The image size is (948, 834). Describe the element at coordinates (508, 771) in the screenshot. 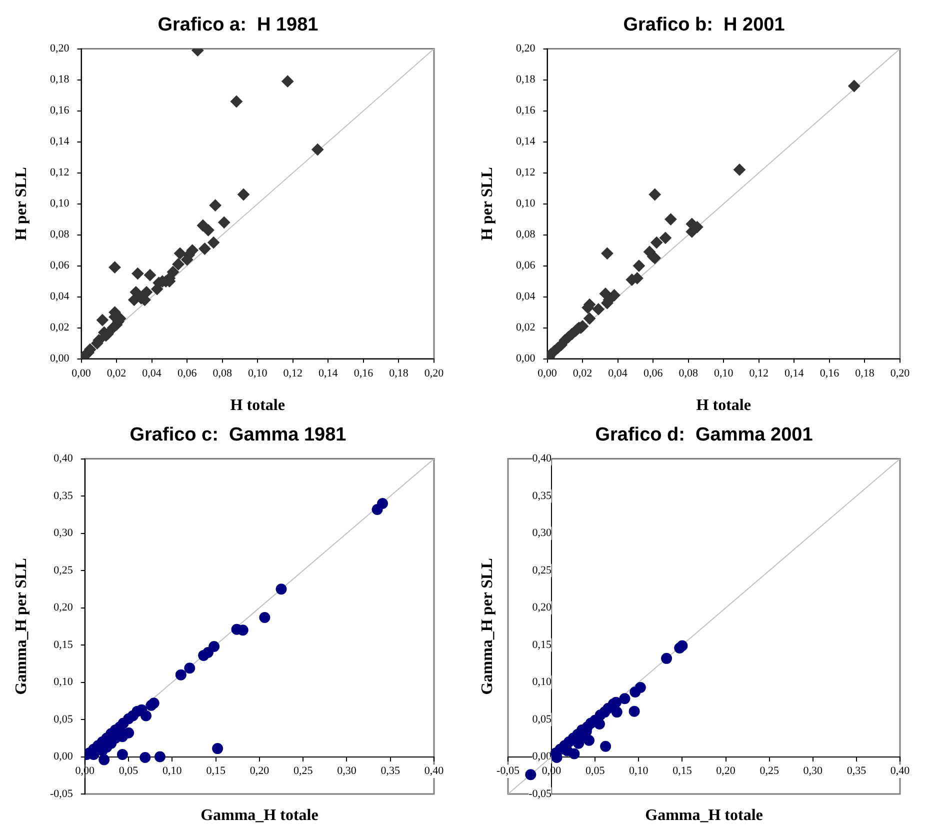

I see `x-tick-label: -0,05` at that location.